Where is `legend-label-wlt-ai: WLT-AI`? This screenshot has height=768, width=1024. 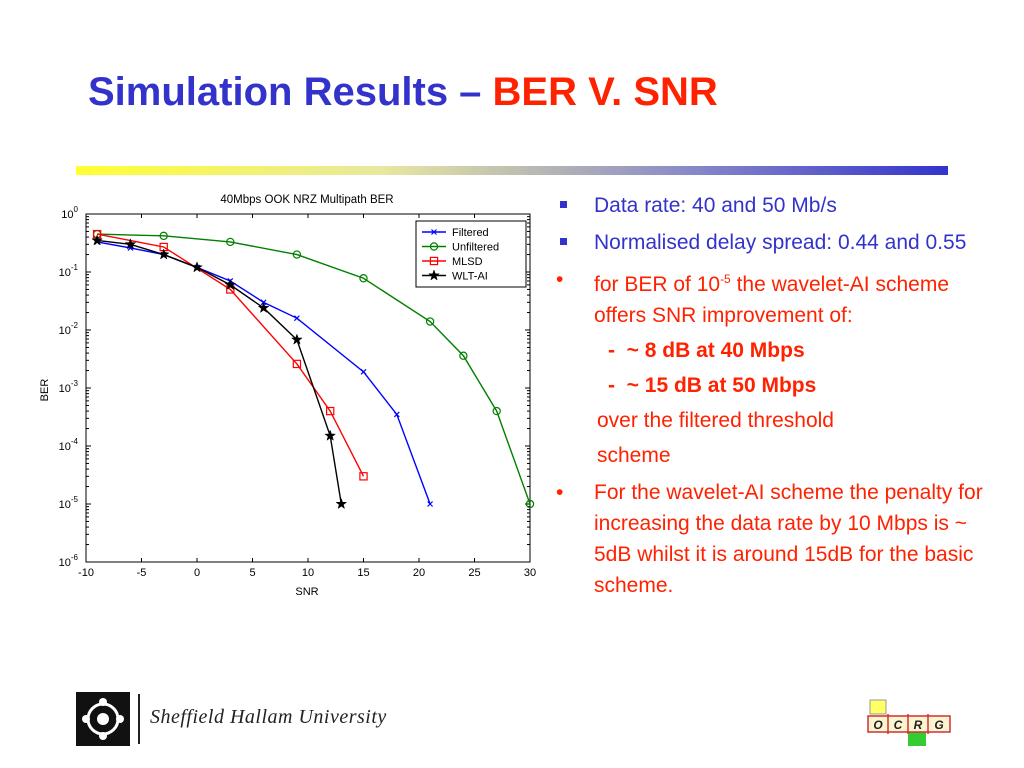
legend-label-wlt-ai: WLT-AI is located at coordinates (470, 277).